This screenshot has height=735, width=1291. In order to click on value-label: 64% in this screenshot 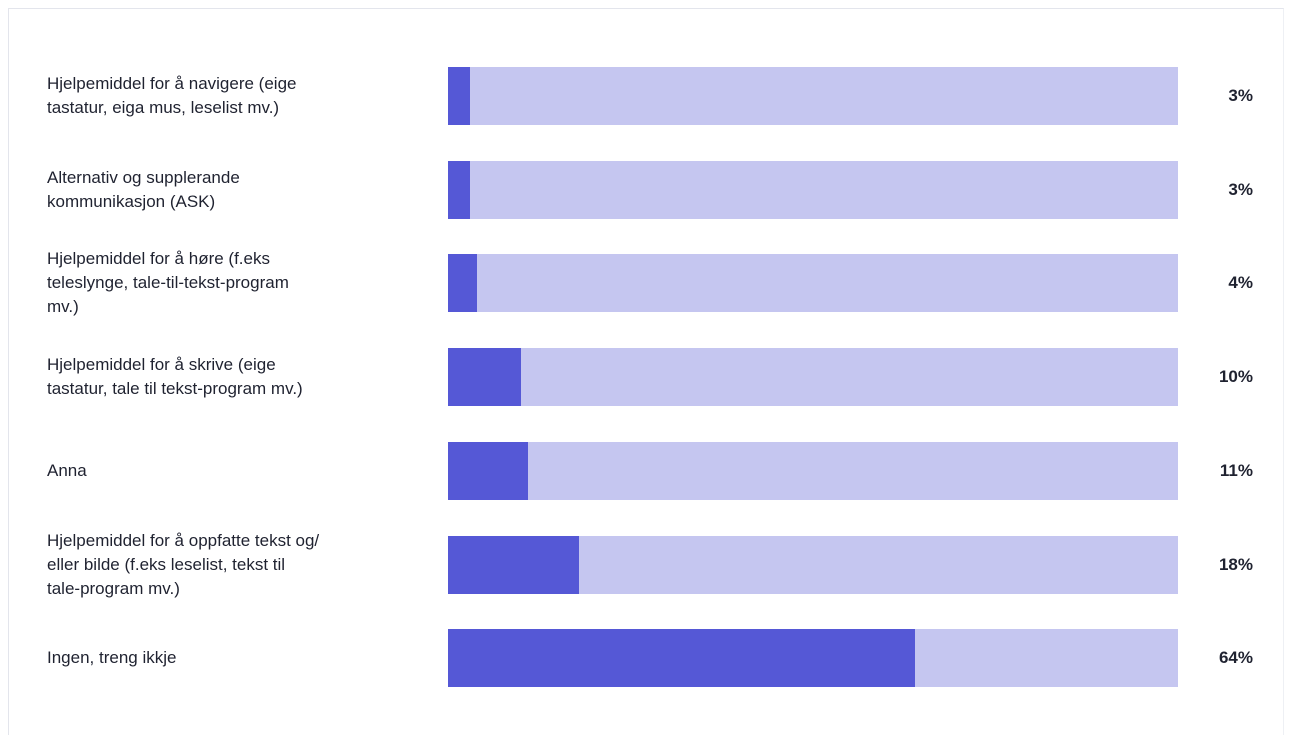, I will do `click(1235, 658)`.